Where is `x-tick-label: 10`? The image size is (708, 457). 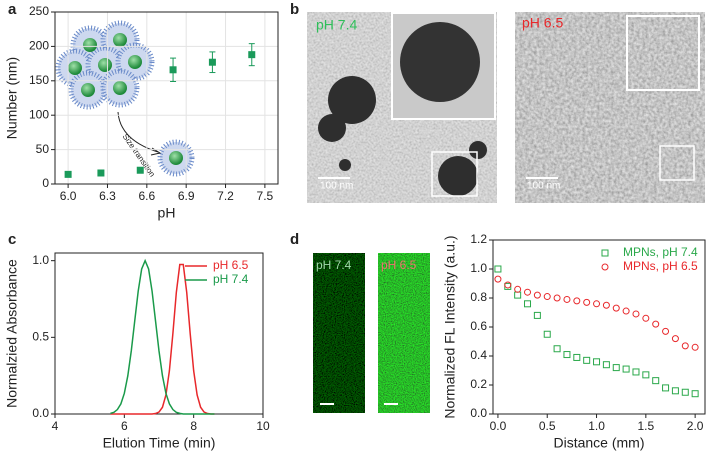 x-tick-label: 10 is located at coordinates (263, 426).